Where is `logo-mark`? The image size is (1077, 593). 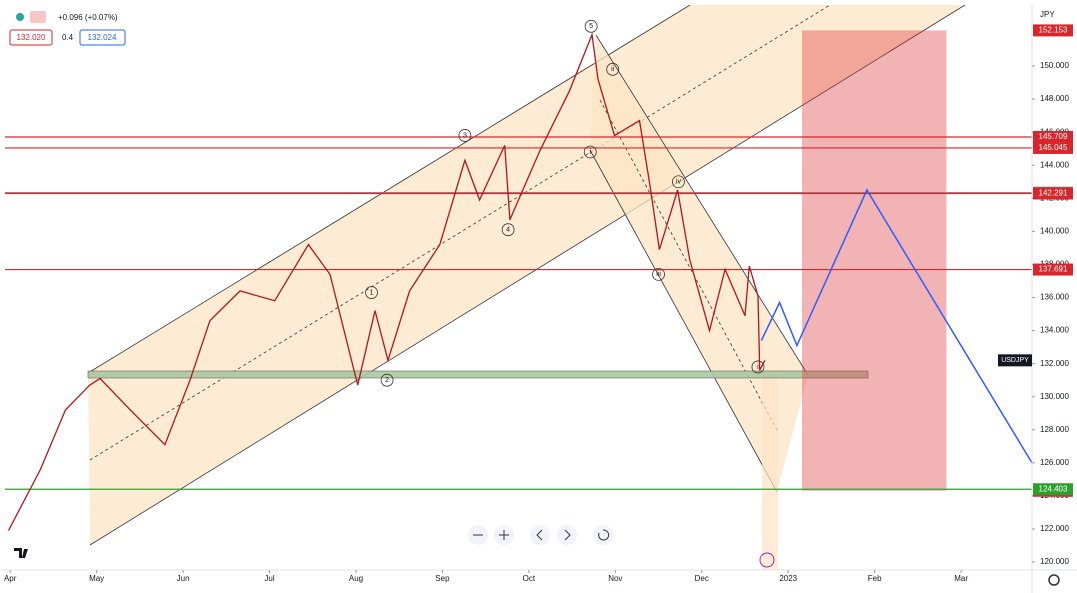
logo-mark is located at coordinates (21, 553).